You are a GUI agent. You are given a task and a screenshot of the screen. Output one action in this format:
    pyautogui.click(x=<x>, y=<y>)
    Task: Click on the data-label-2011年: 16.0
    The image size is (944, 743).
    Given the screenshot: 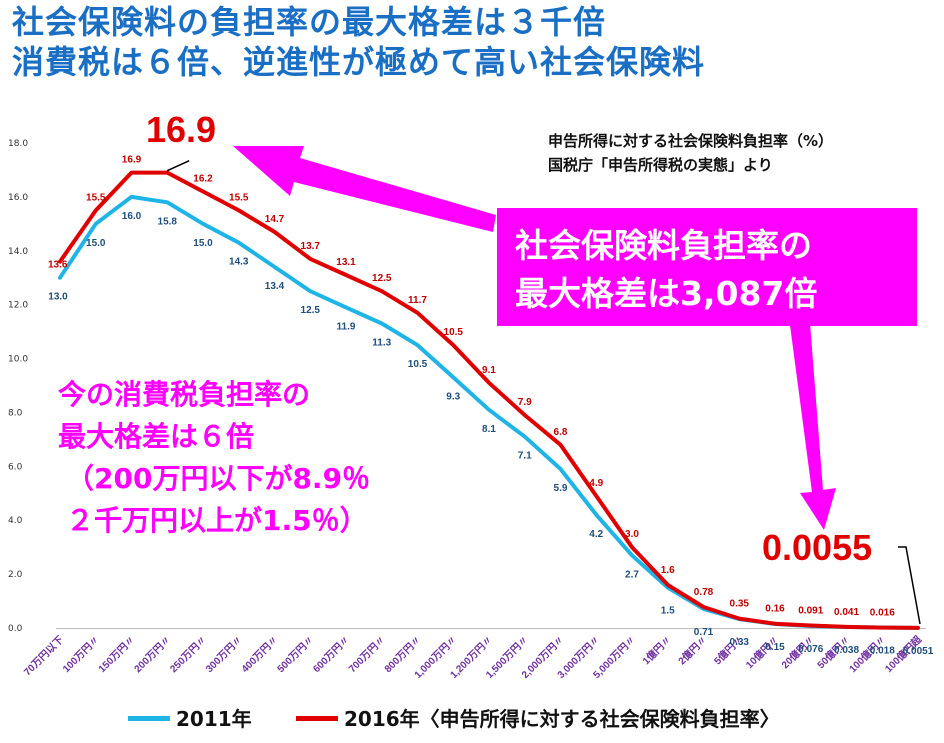 What is the action you would take?
    pyautogui.click(x=132, y=216)
    